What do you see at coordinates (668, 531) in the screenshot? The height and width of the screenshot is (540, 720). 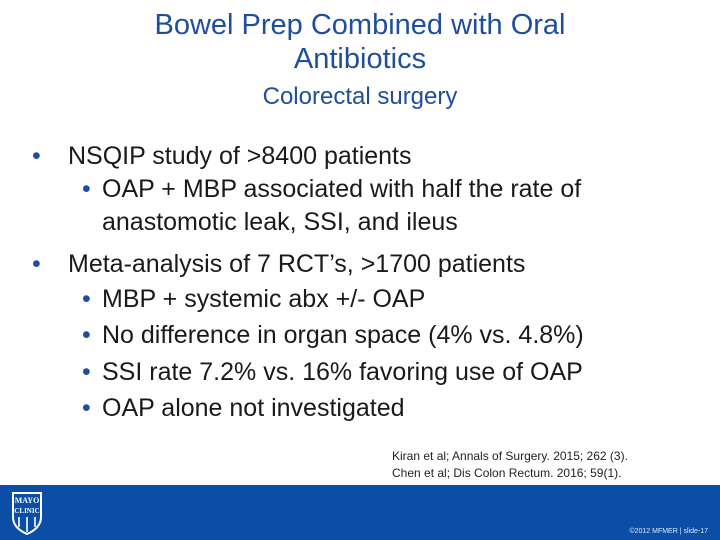 I see `slide-info: ©2012 MFMER | slide-17` at bounding box center [668, 531].